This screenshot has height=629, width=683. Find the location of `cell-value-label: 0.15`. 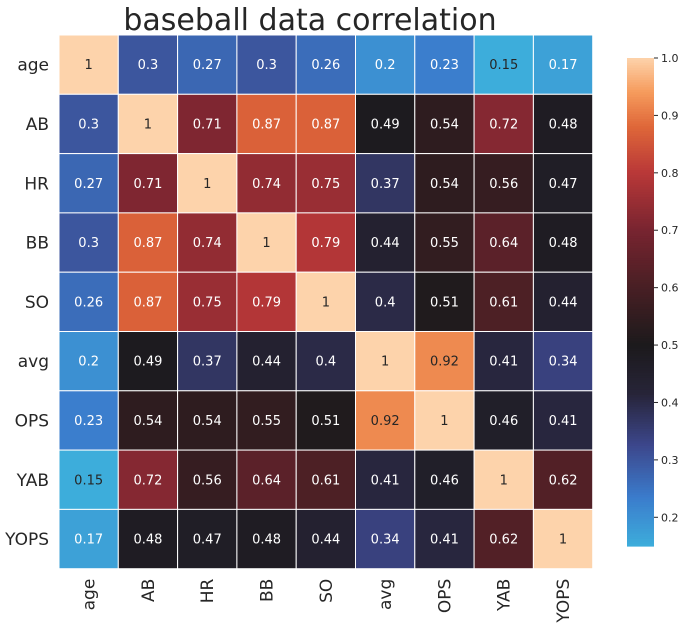

cell-value-label: 0.15 is located at coordinates (503, 65).